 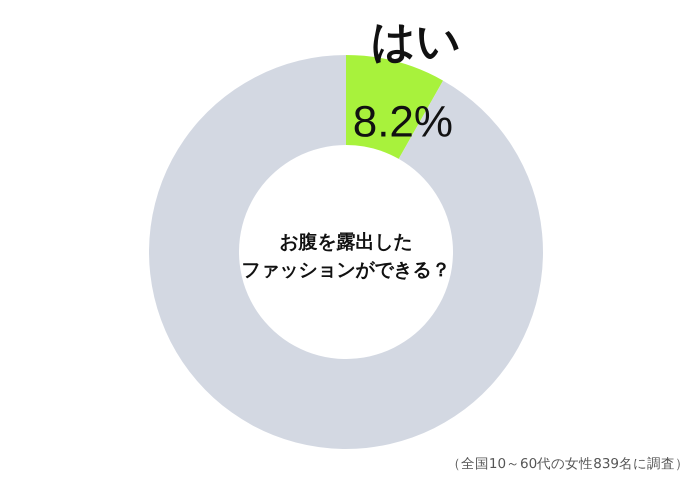 What do you see at coordinates (346, 256) in the screenshot?
I see `text: お腹を露出したファッションができる？` at bounding box center [346, 256].